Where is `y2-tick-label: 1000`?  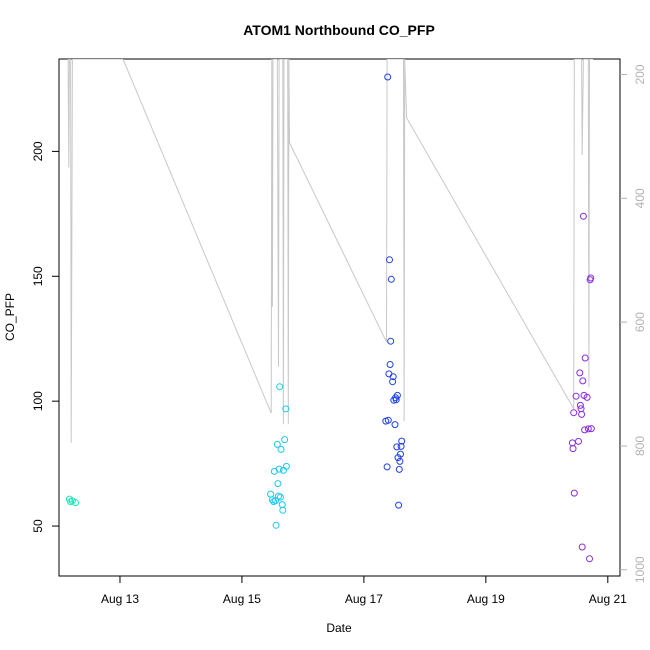
y2-tick-label: 1000 is located at coordinates (640, 569).